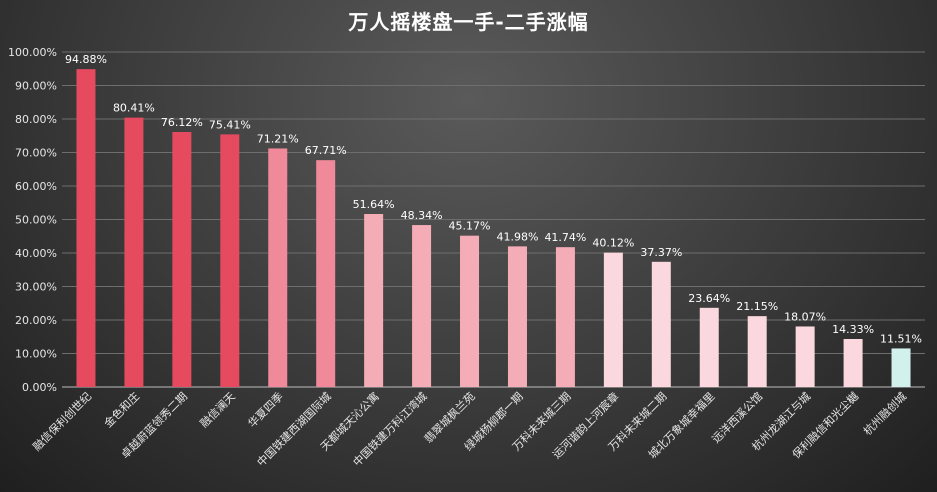 The image size is (937, 492). What do you see at coordinates (39, 387) in the screenshot?
I see `y-tick-label: 0.00%` at bounding box center [39, 387].